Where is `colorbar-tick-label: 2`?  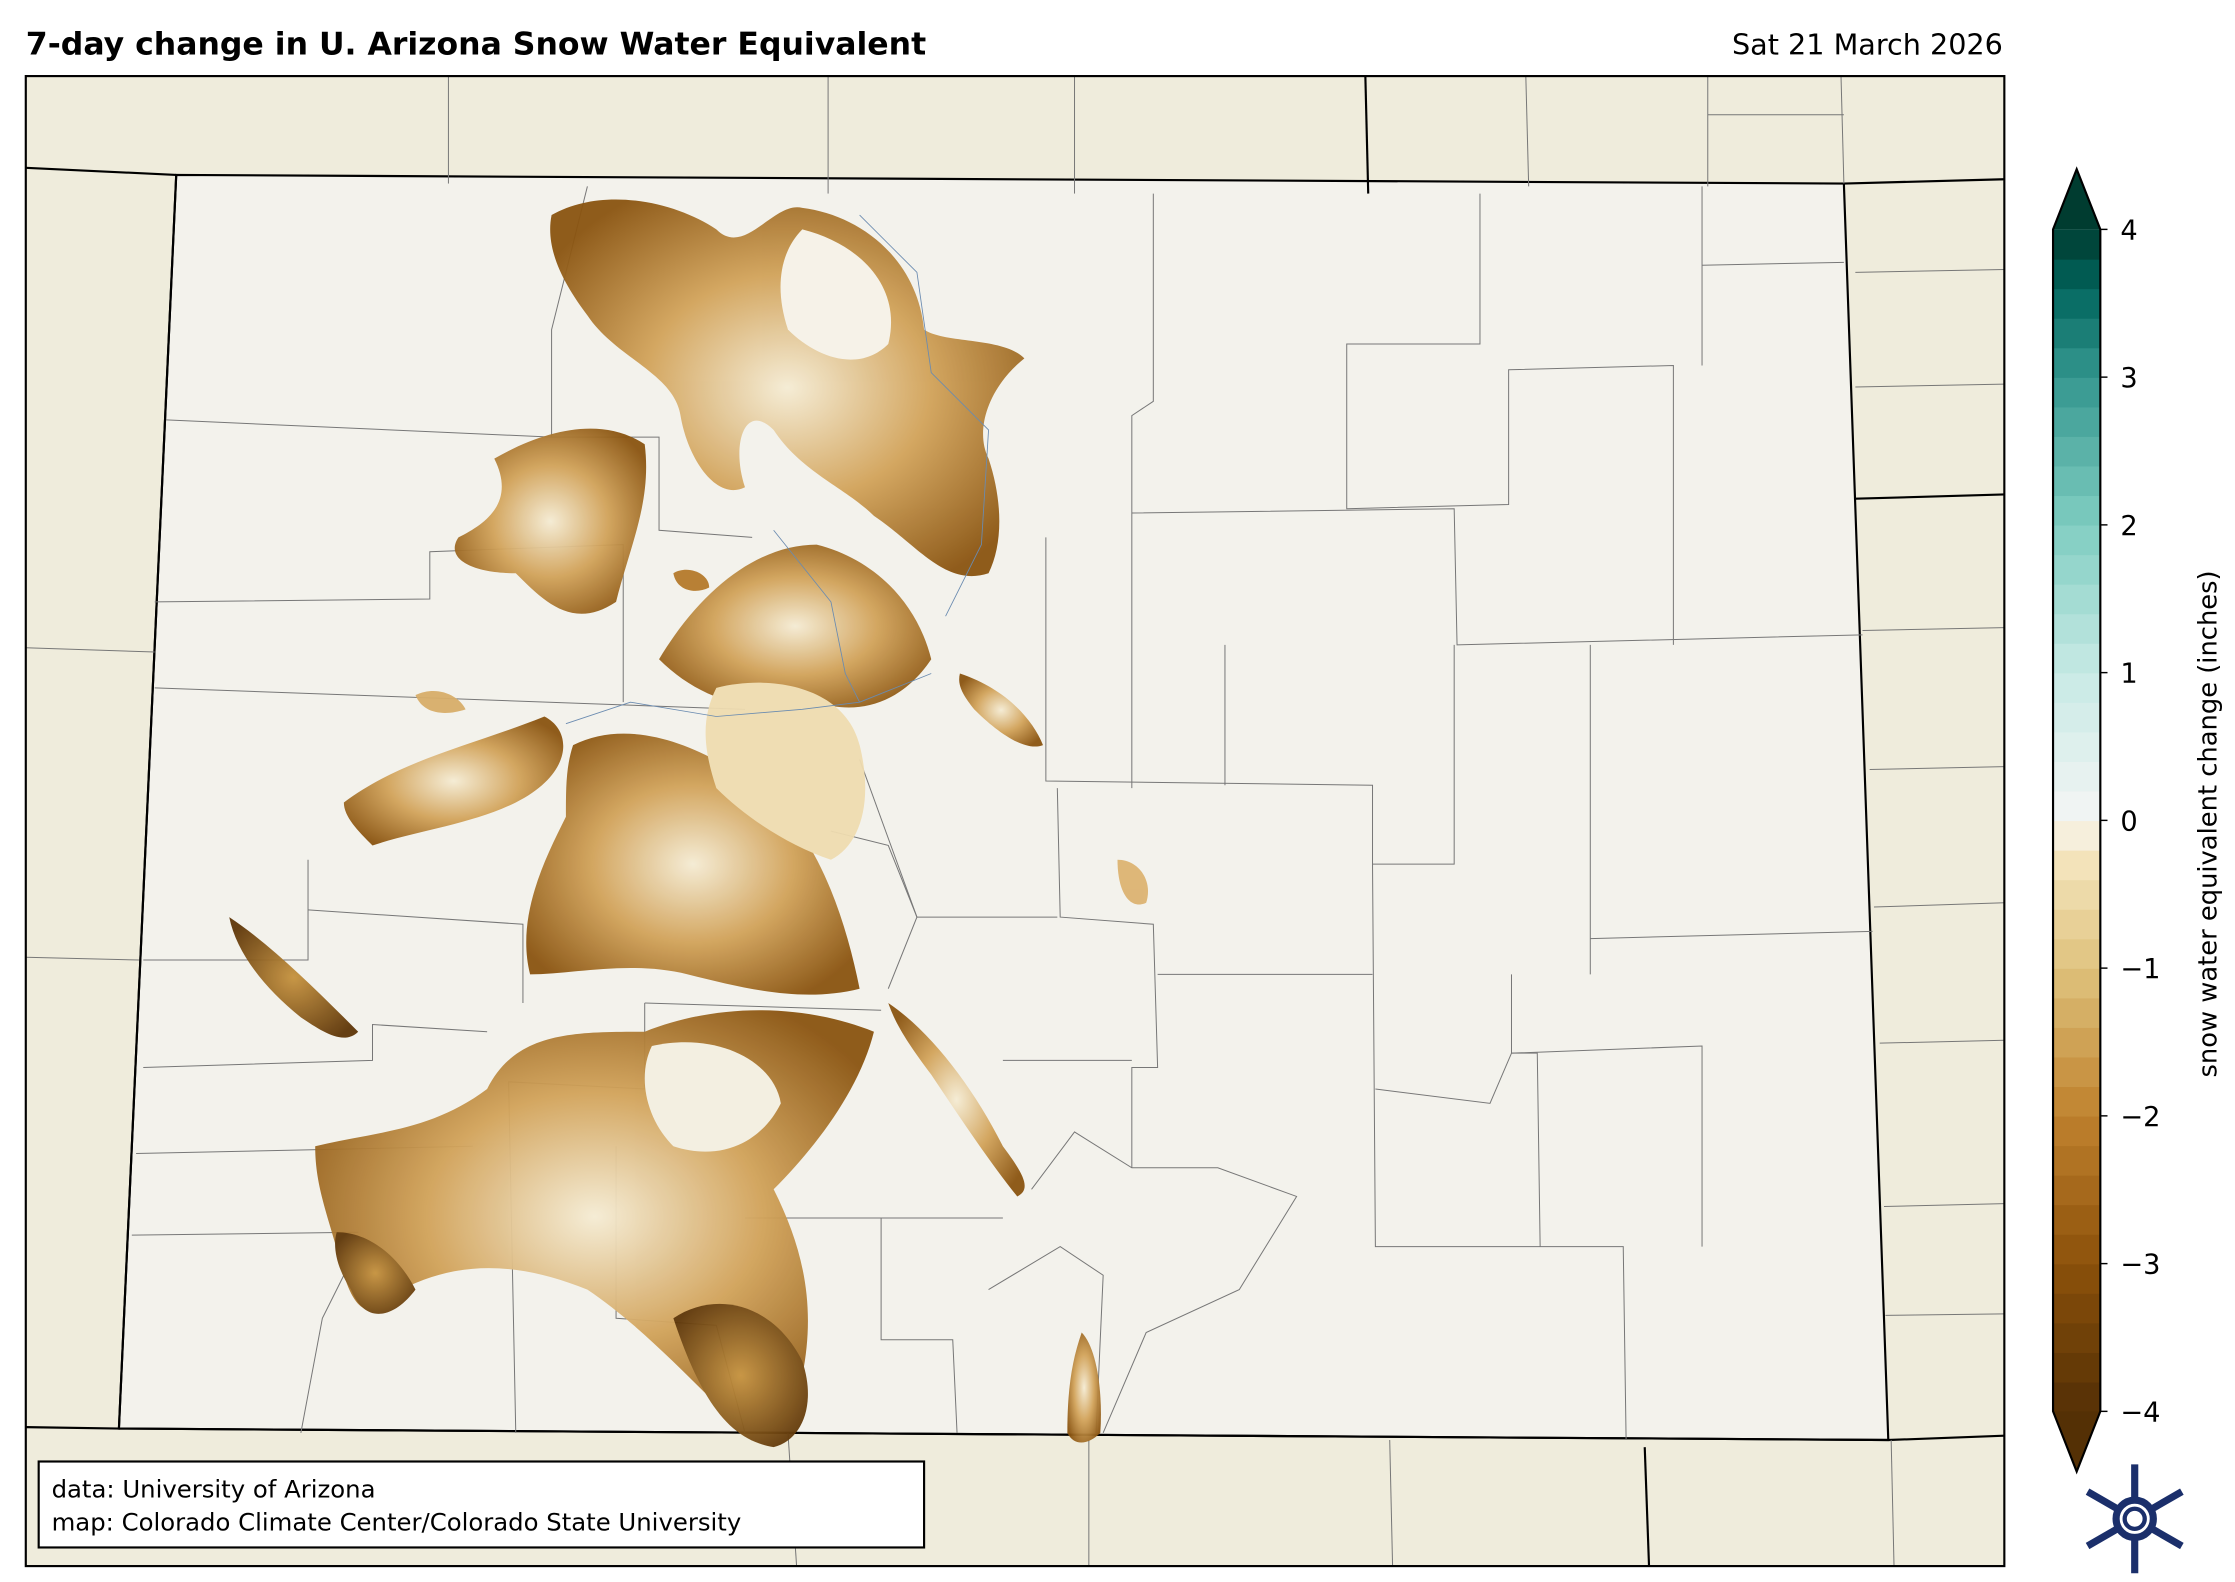 colorbar-tick-label: 2 is located at coordinates (2128, 526).